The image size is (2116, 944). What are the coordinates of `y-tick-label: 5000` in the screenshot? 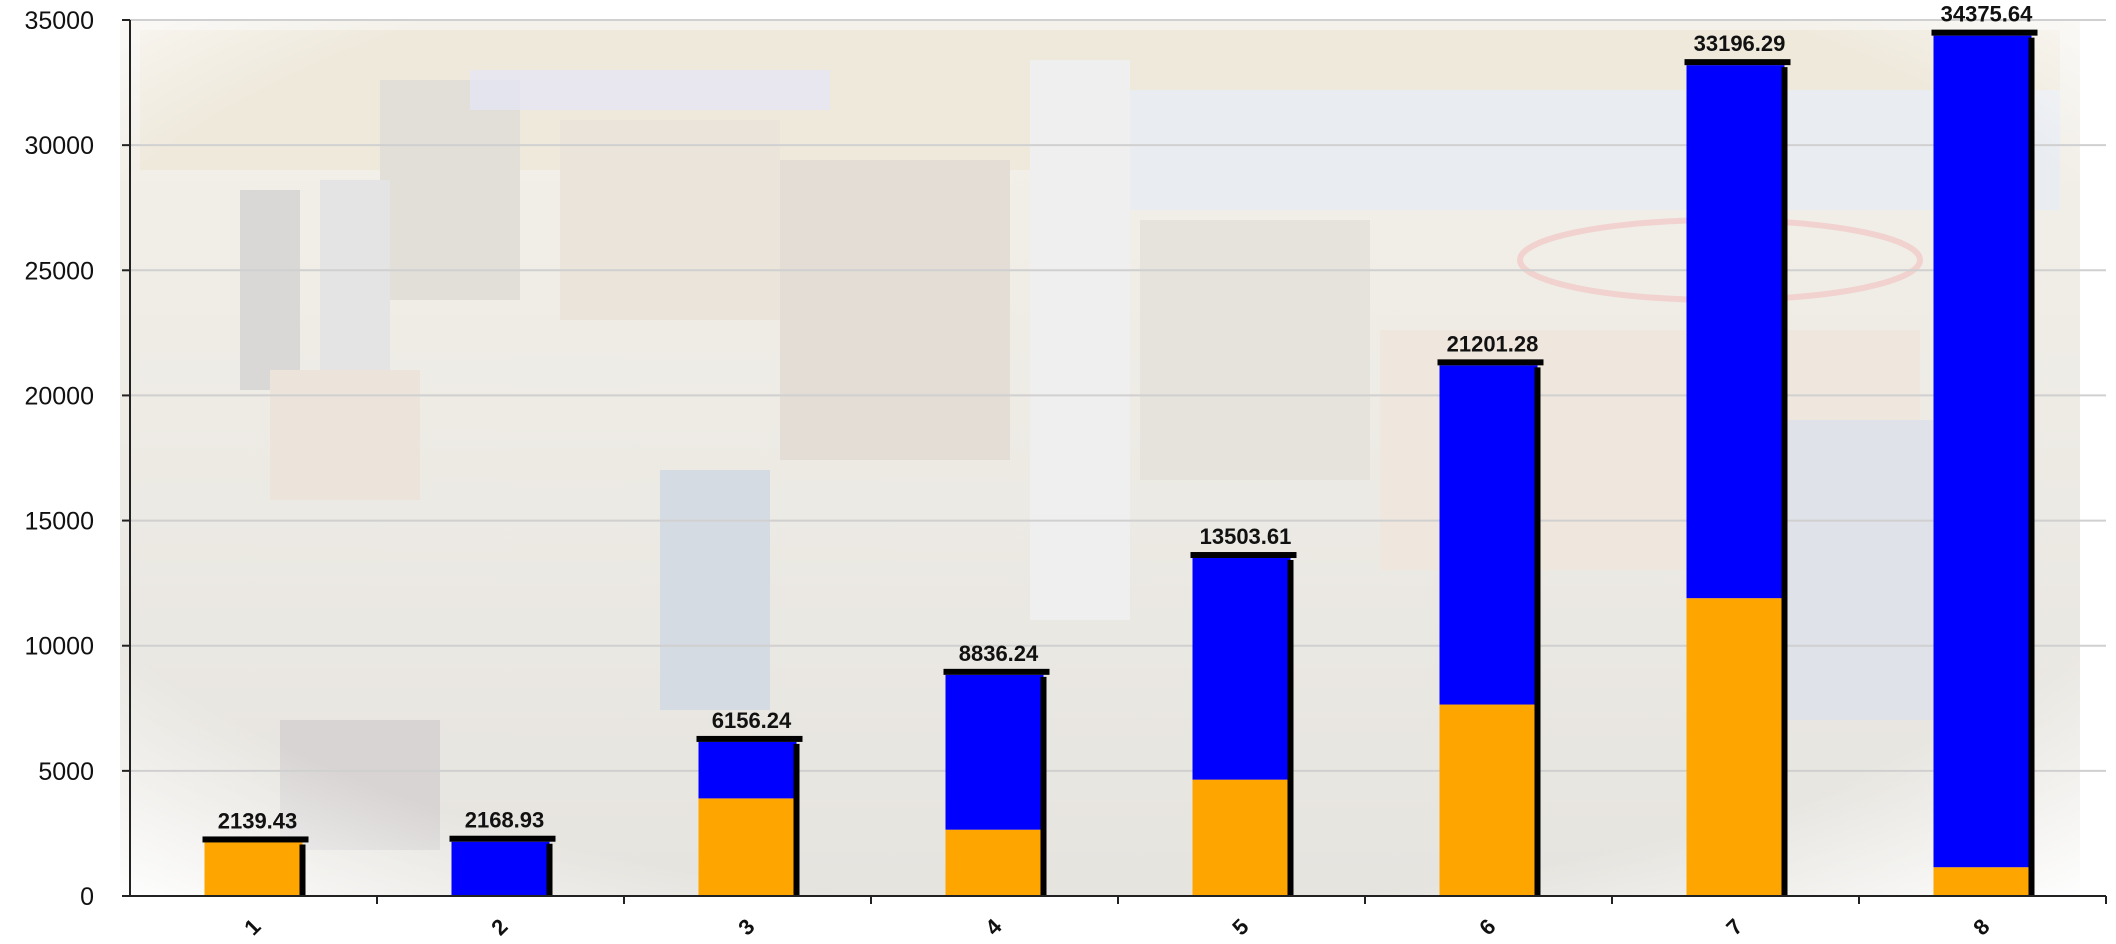 It's located at (66, 772).